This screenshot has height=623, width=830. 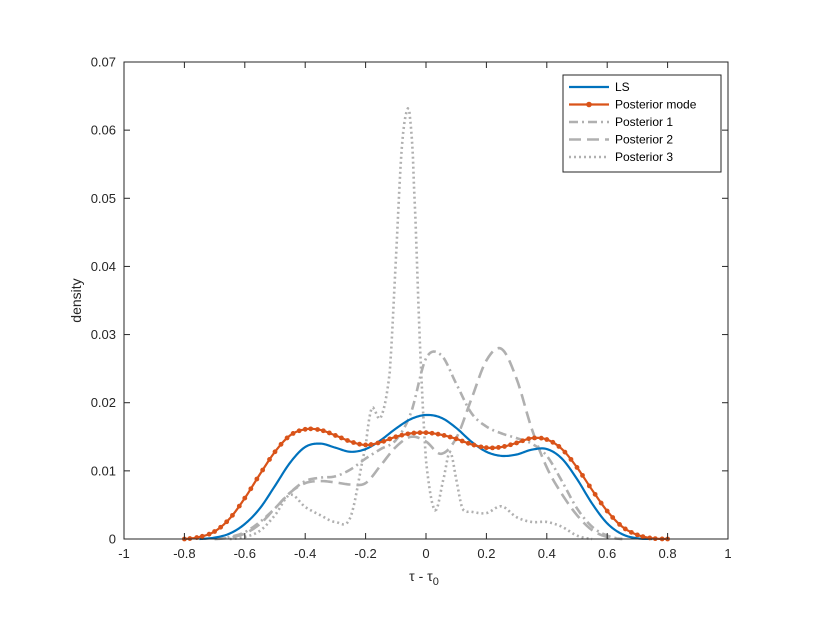 What do you see at coordinates (112, 539) in the screenshot?
I see `y-tick-label: 0` at bounding box center [112, 539].